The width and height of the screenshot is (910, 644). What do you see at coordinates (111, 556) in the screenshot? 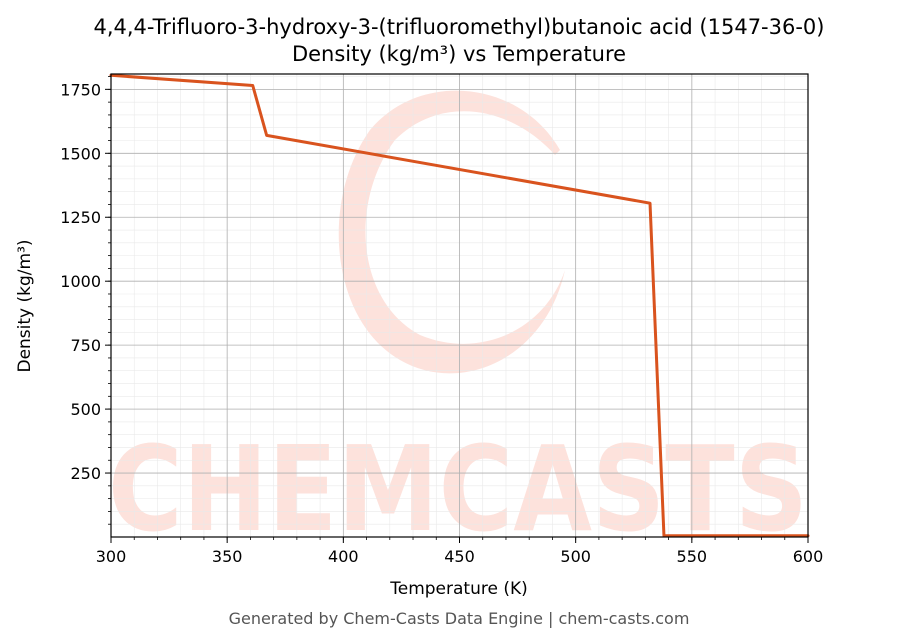
I see `x-tick-label: 300` at bounding box center [111, 556].